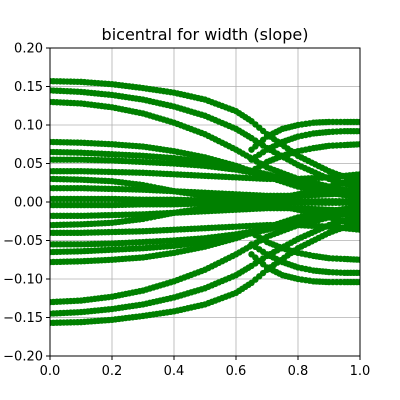 The width and height of the screenshot is (400, 400). I want to click on x-tick-label: 1.0, so click(360, 371).